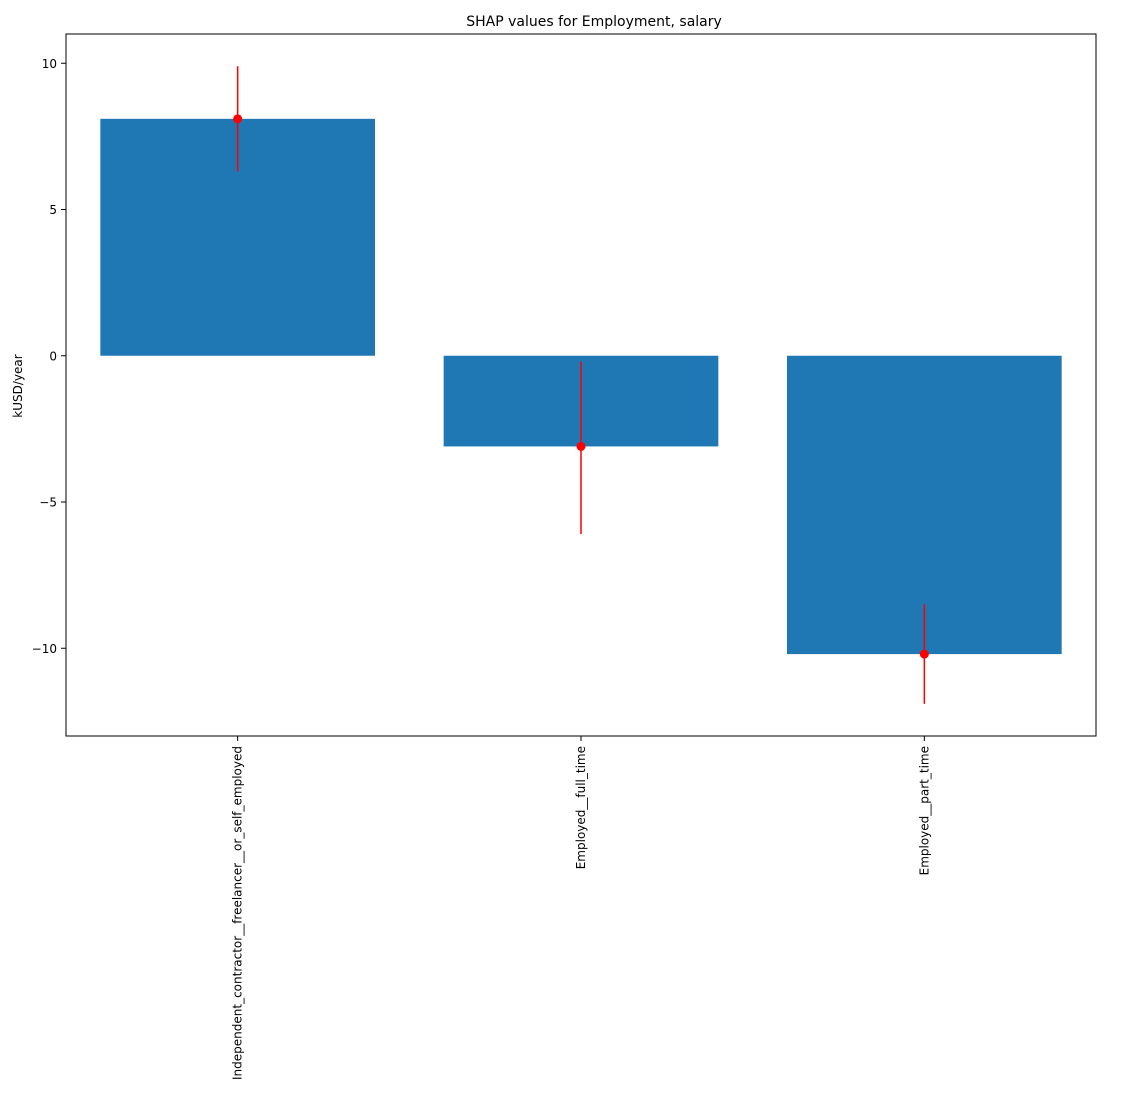  Describe the element at coordinates (594, 22) in the screenshot. I see `chart-title: SHAP values for Employment, salary` at that location.